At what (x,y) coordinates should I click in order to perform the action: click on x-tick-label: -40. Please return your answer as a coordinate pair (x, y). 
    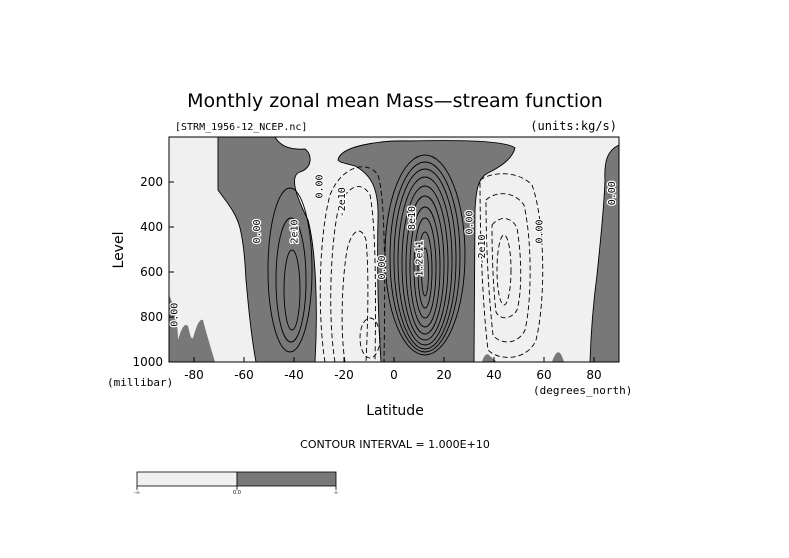
    Looking at the image, I should click on (294, 375).